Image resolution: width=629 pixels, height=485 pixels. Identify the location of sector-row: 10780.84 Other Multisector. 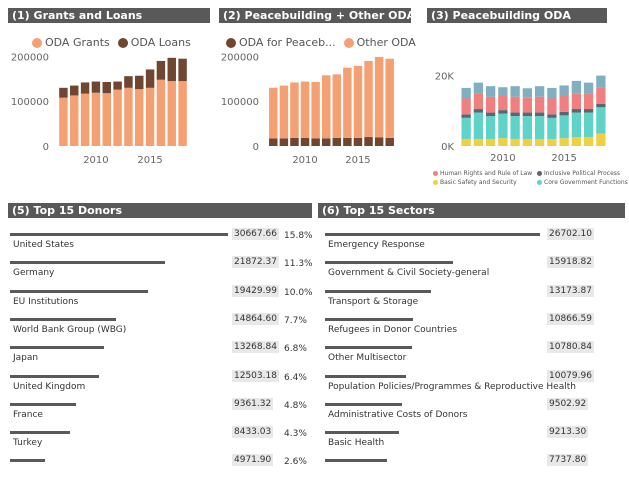
(475, 356).